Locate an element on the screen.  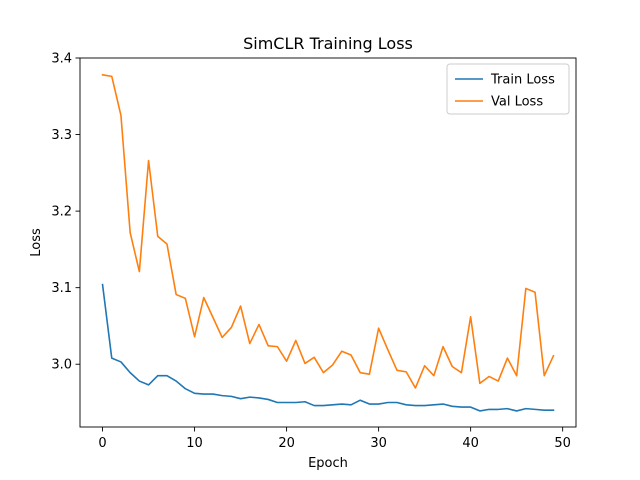
y-tick-label: 3.0 is located at coordinates (61, 365).